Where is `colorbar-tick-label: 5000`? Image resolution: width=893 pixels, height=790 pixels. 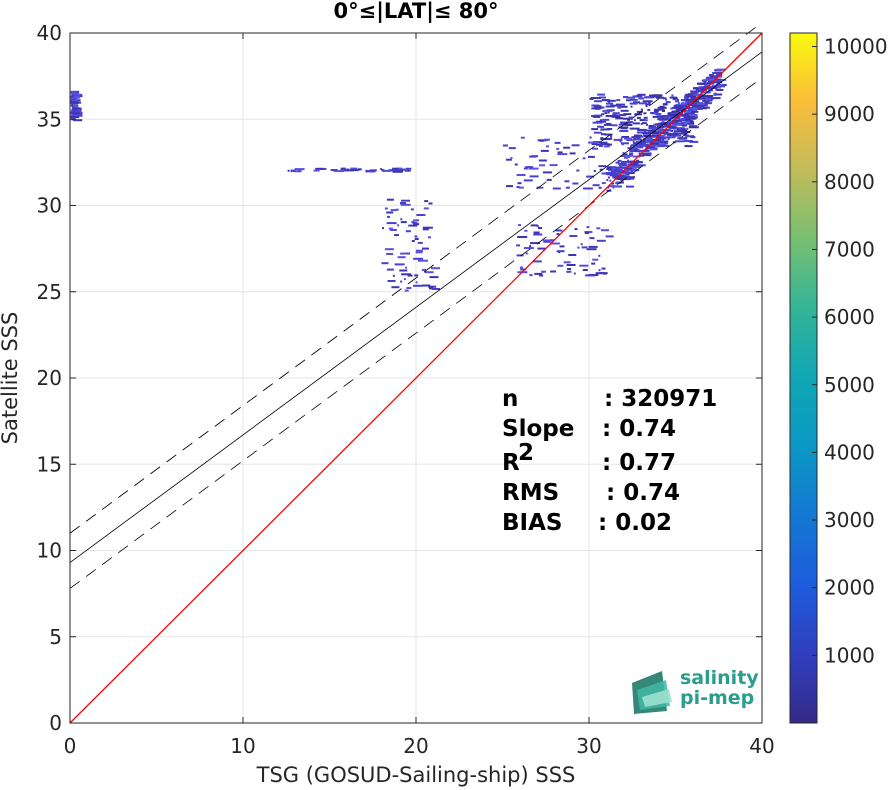 colorbar-tick-label: 5000 is located at coordinates (849, 385).